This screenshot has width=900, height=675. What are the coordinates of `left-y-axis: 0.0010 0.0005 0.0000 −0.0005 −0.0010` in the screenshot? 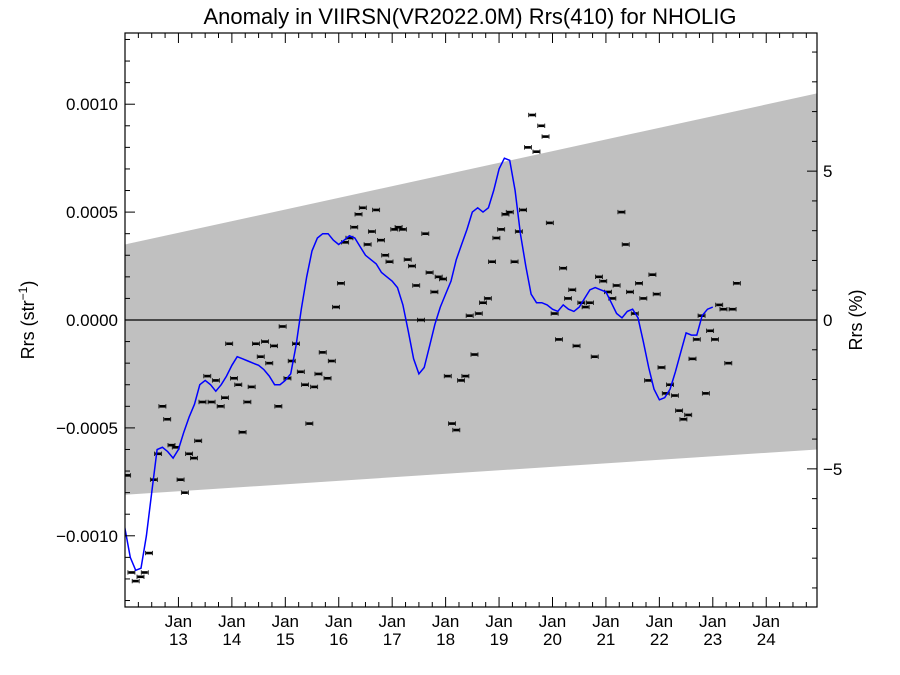 It's located at (95, 320).